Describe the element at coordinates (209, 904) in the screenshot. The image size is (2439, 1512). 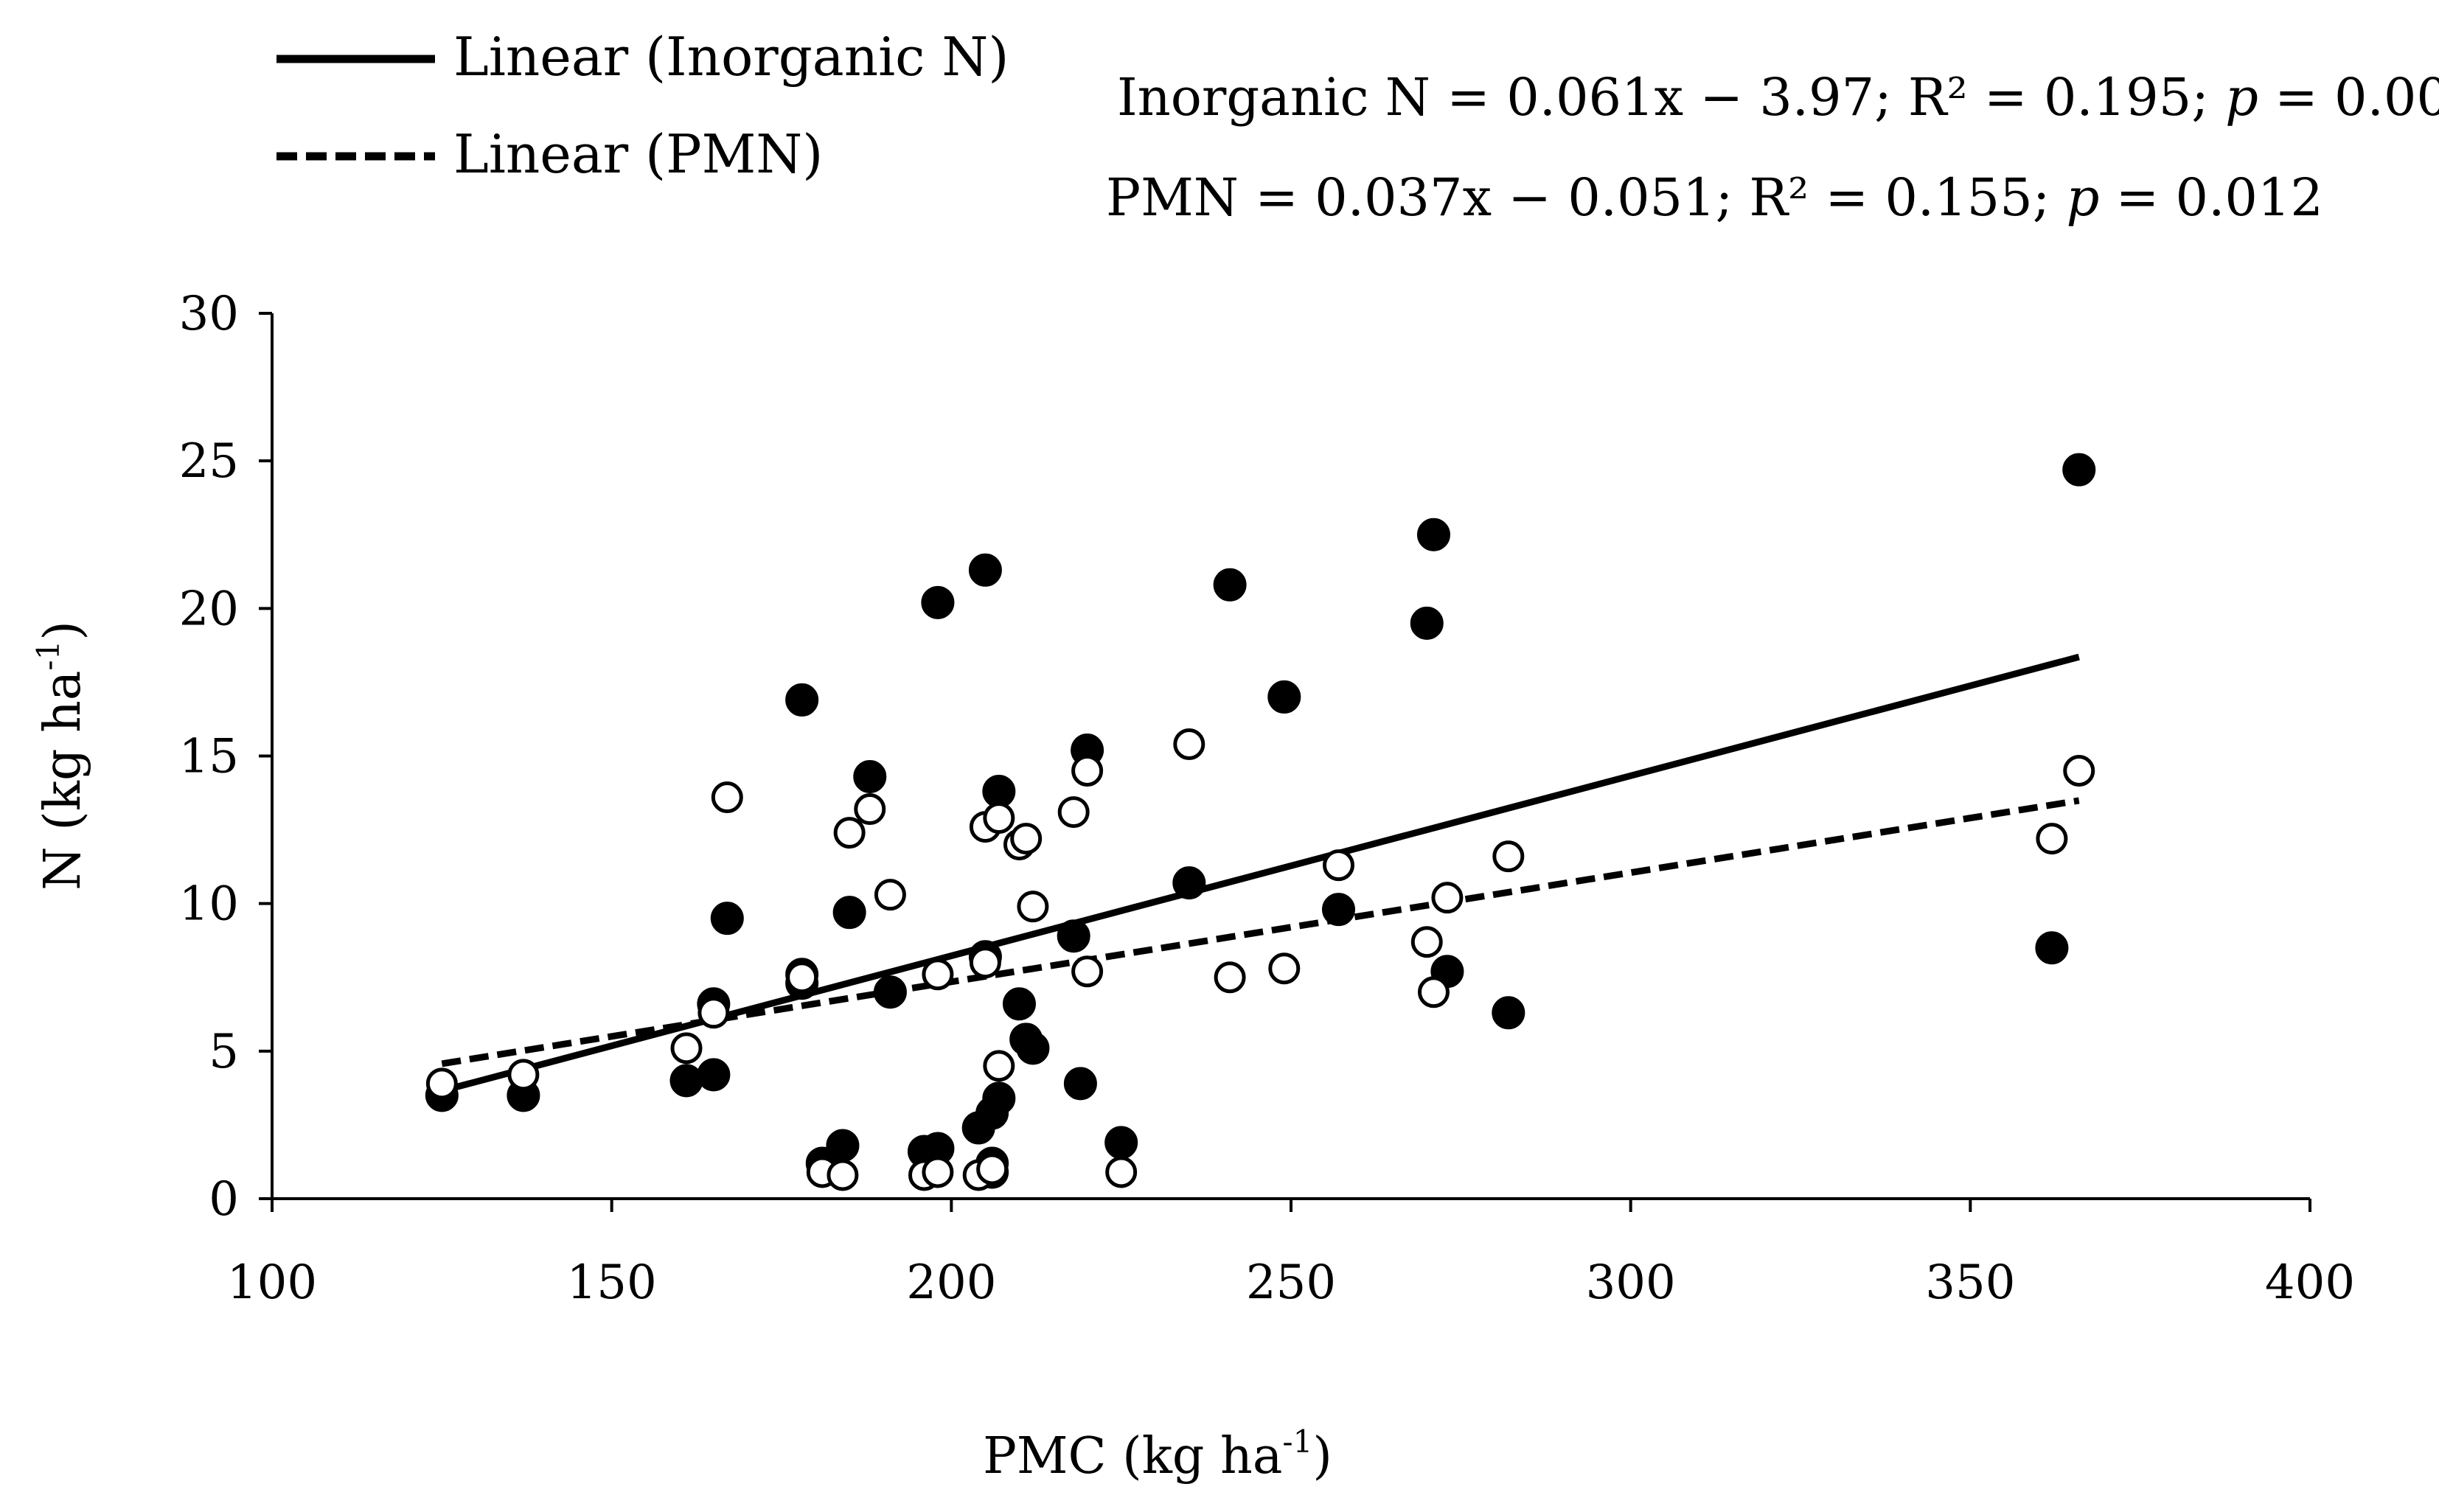
I see `y-tick-label: 10` at that location.